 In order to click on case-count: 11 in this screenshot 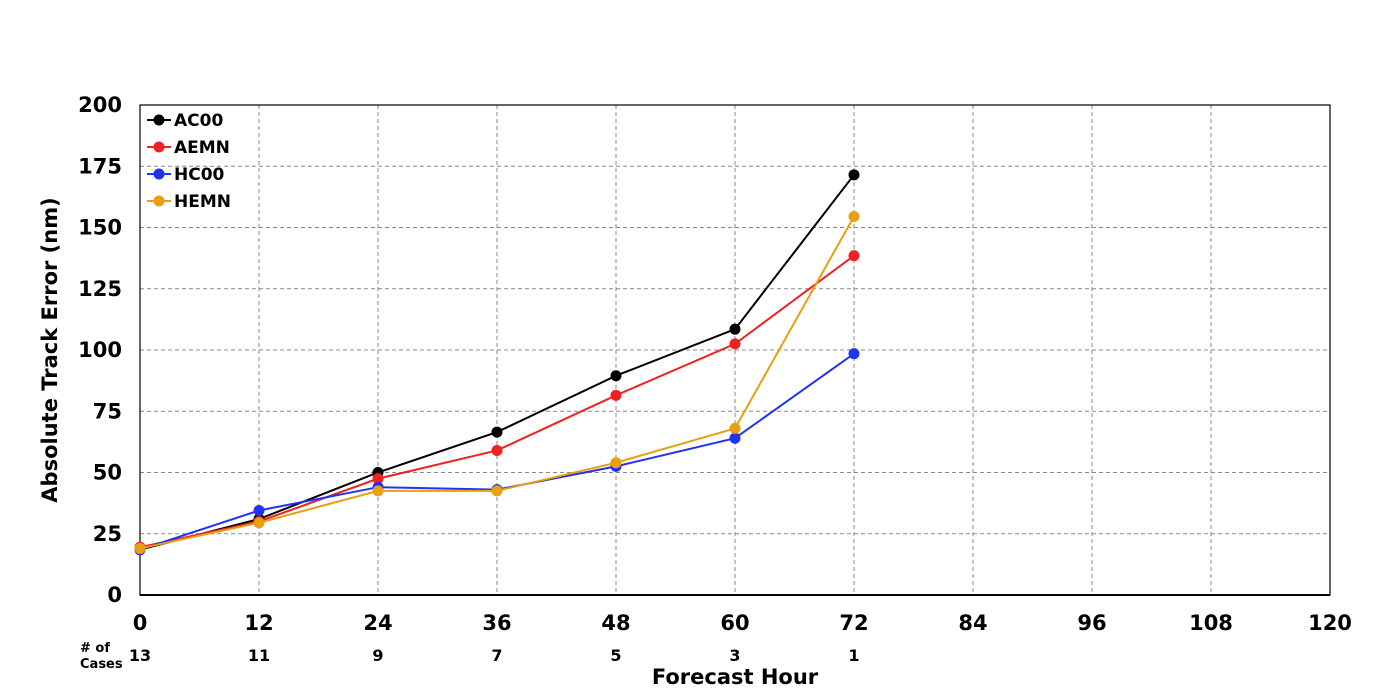, I will do `click(259, 655)`.